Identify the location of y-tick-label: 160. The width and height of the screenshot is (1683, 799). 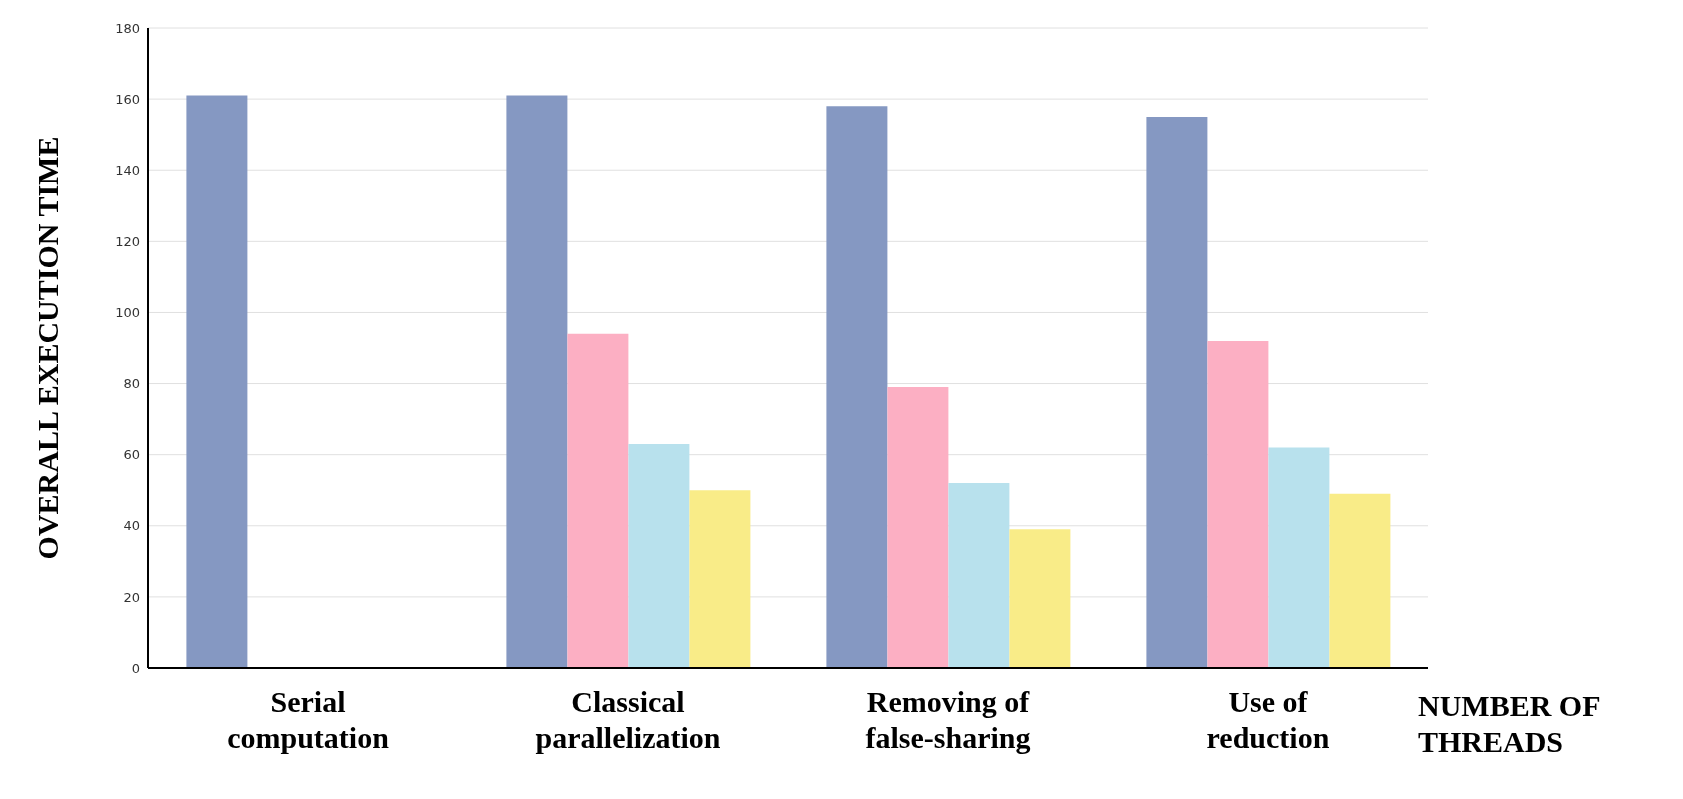
(127, 99).